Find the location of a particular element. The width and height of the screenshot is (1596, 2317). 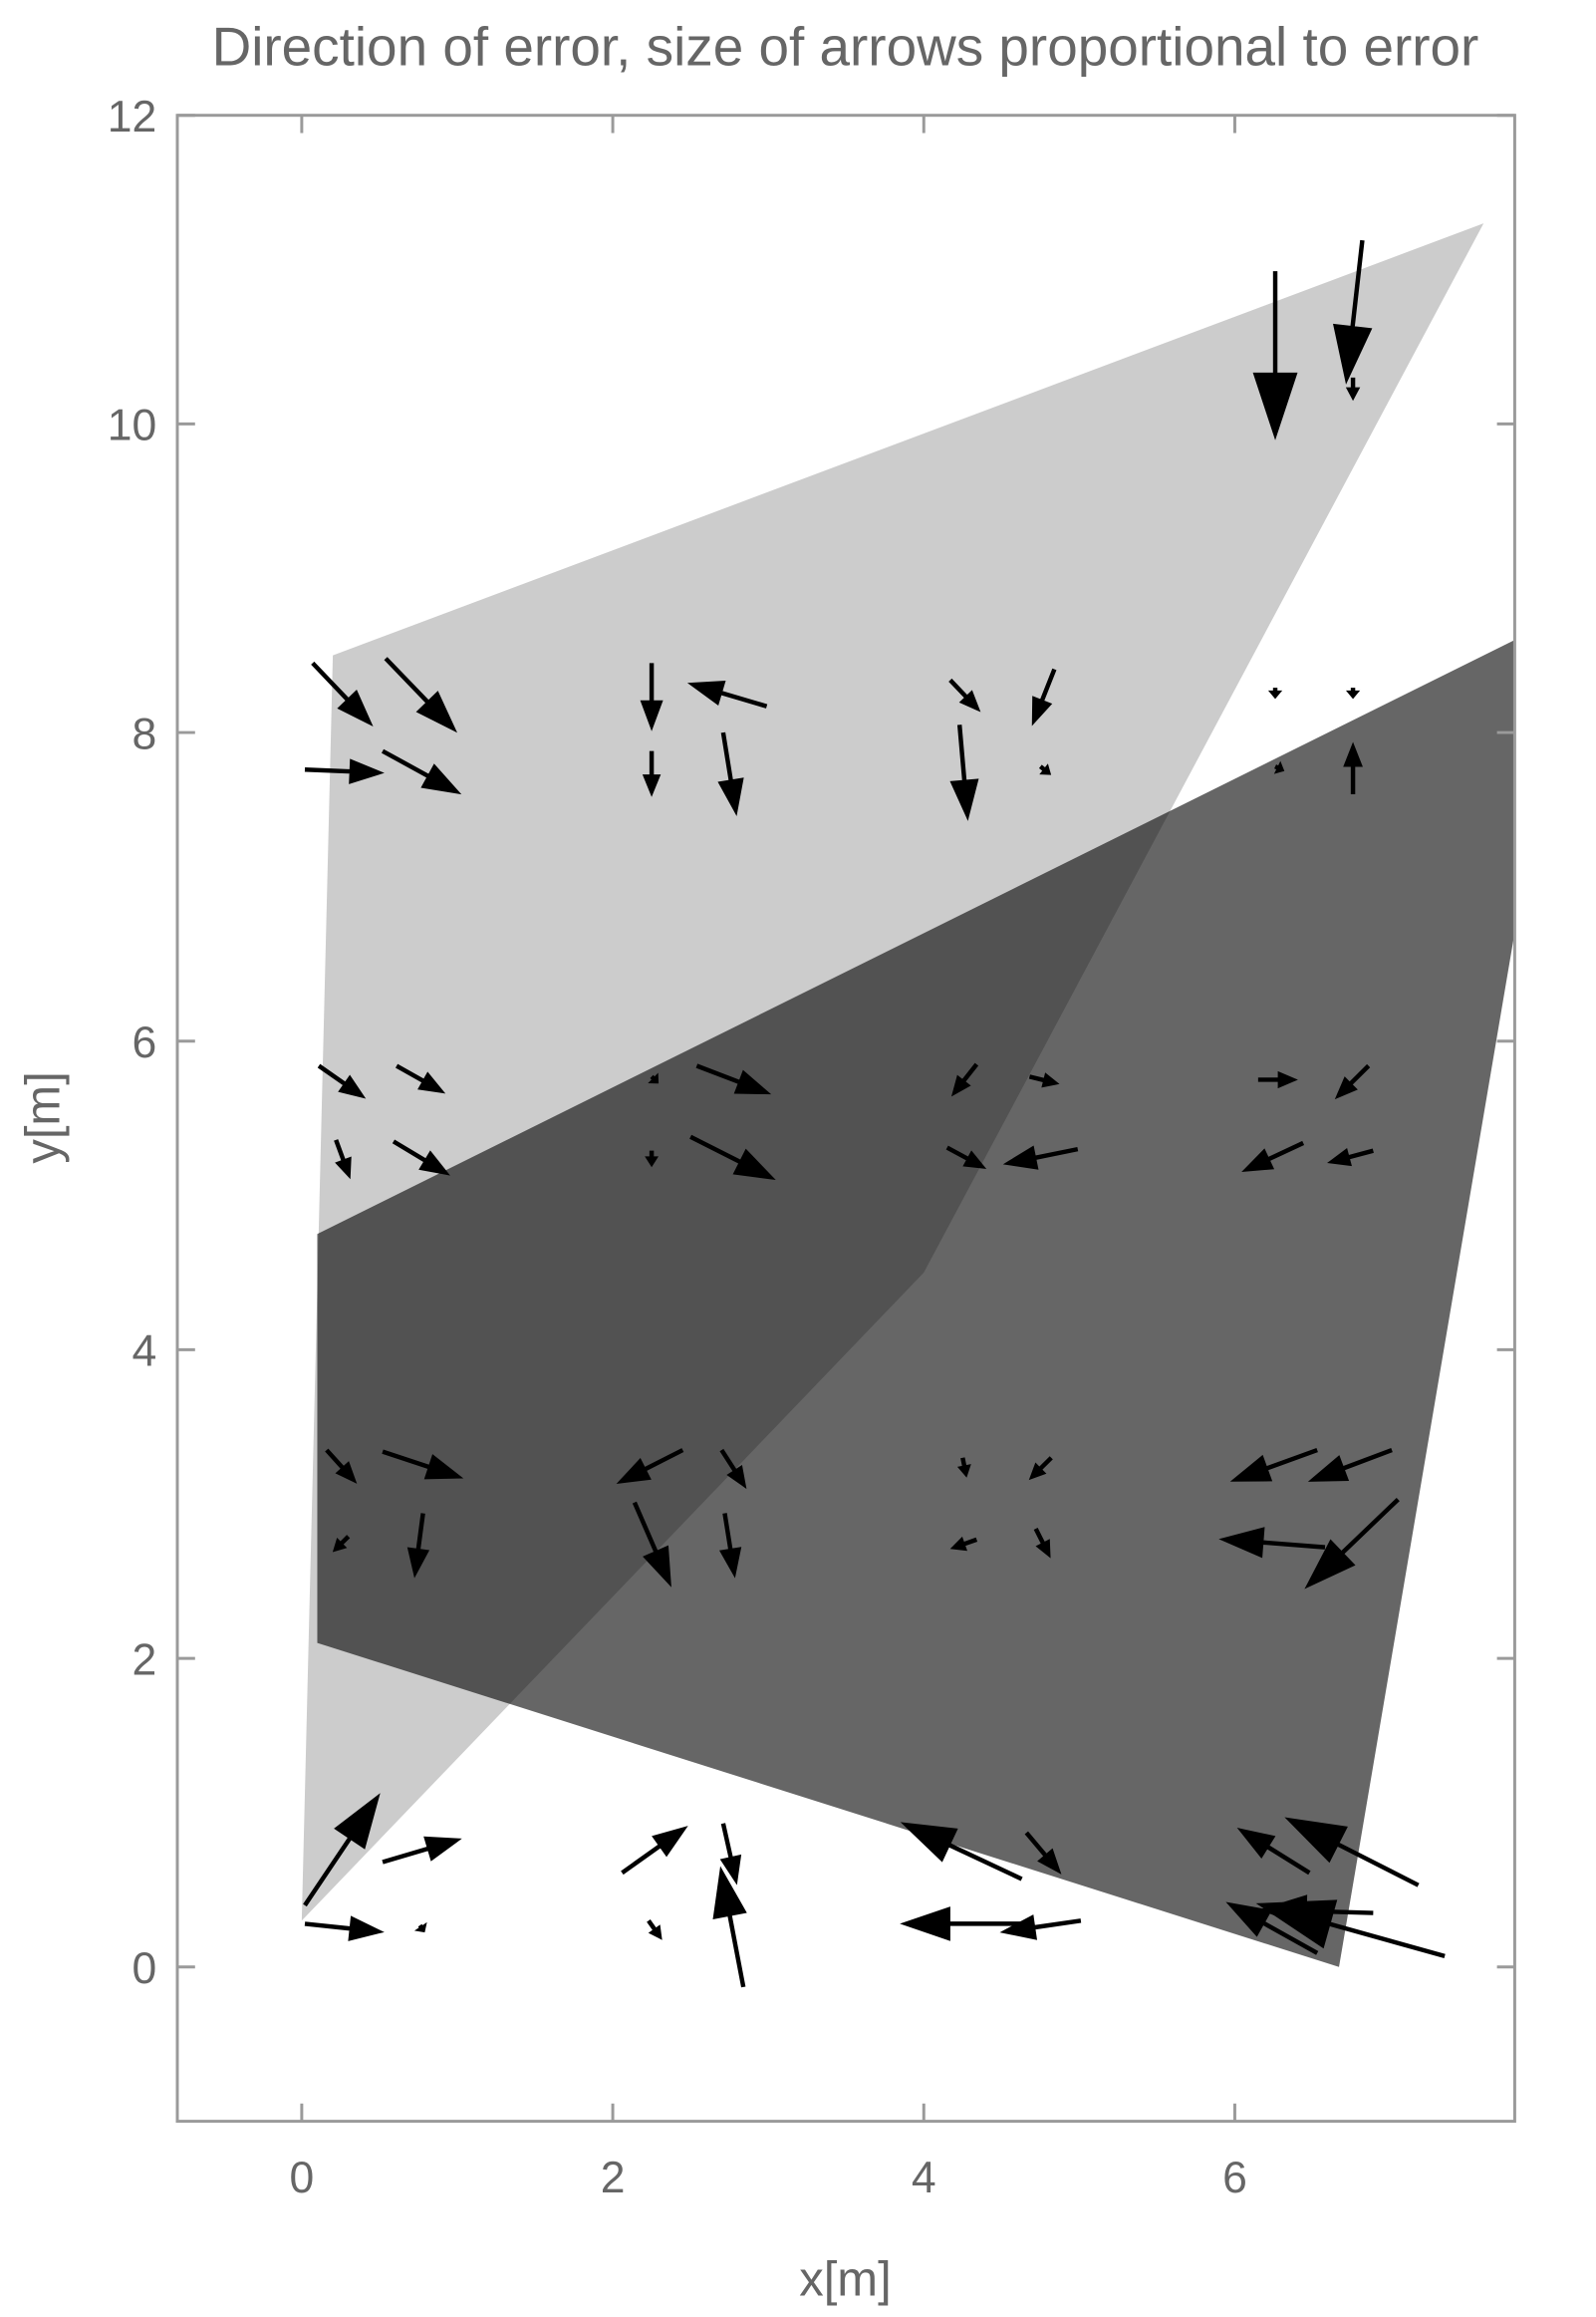

x-tick-label: 0 is located at coordinates (302, 2178).